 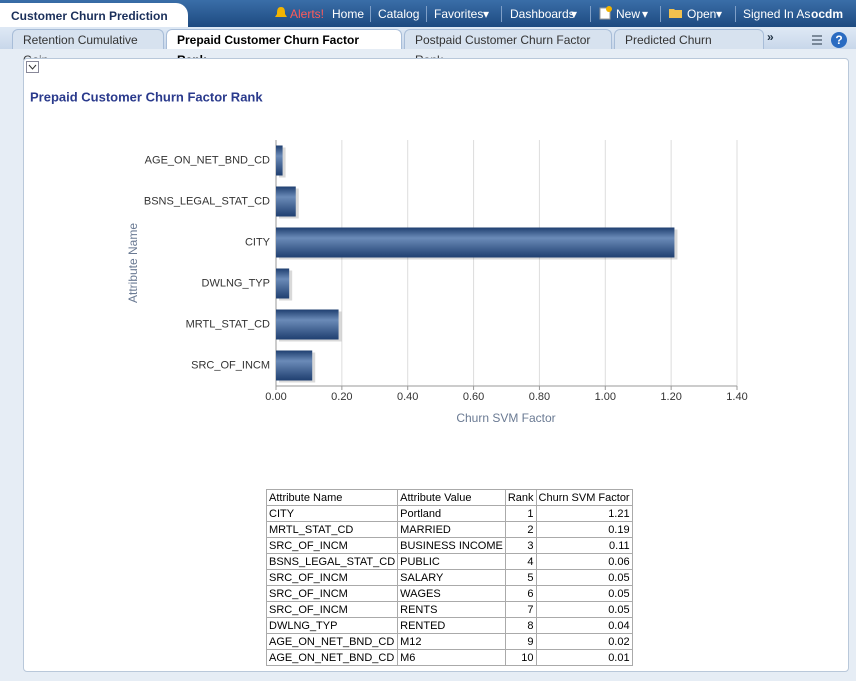 I want to click on table-cell: 9, so click(x=520, y=641).